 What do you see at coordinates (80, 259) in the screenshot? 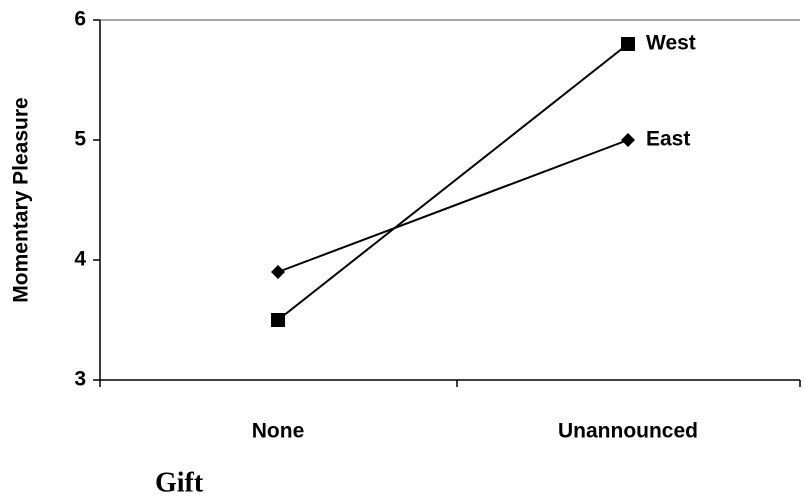
I see `y-tick-label: 4` at bounding box center [80, 259].